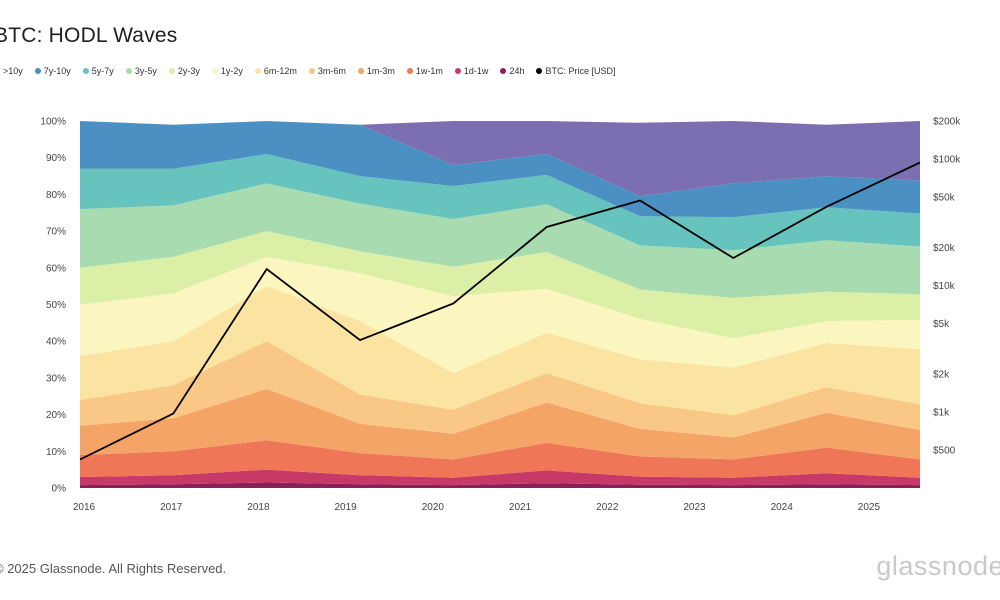  I want to click on chart-title: BTC: HODL Waves, so click(89, 35).